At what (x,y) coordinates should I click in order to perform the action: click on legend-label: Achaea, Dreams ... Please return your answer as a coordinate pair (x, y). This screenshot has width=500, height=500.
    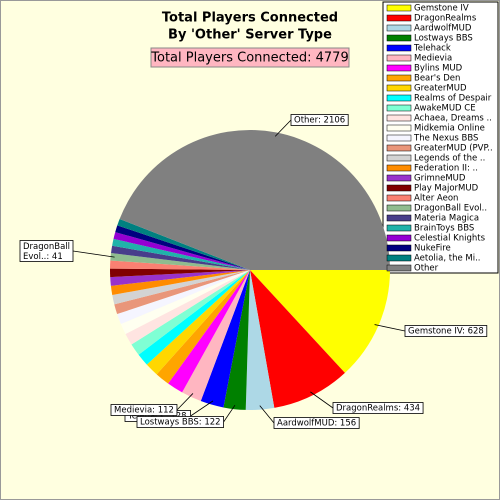
    Looking at the image, I should click on (453, 119).